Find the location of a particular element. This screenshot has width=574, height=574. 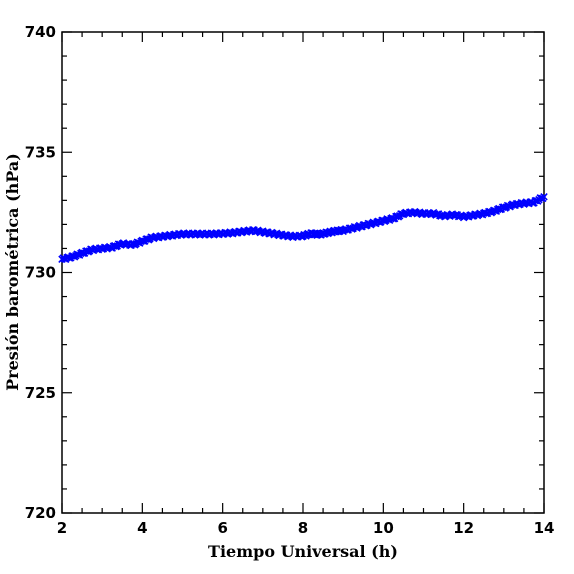

y-tick-label: 725 is located at coordinates (40, 393).